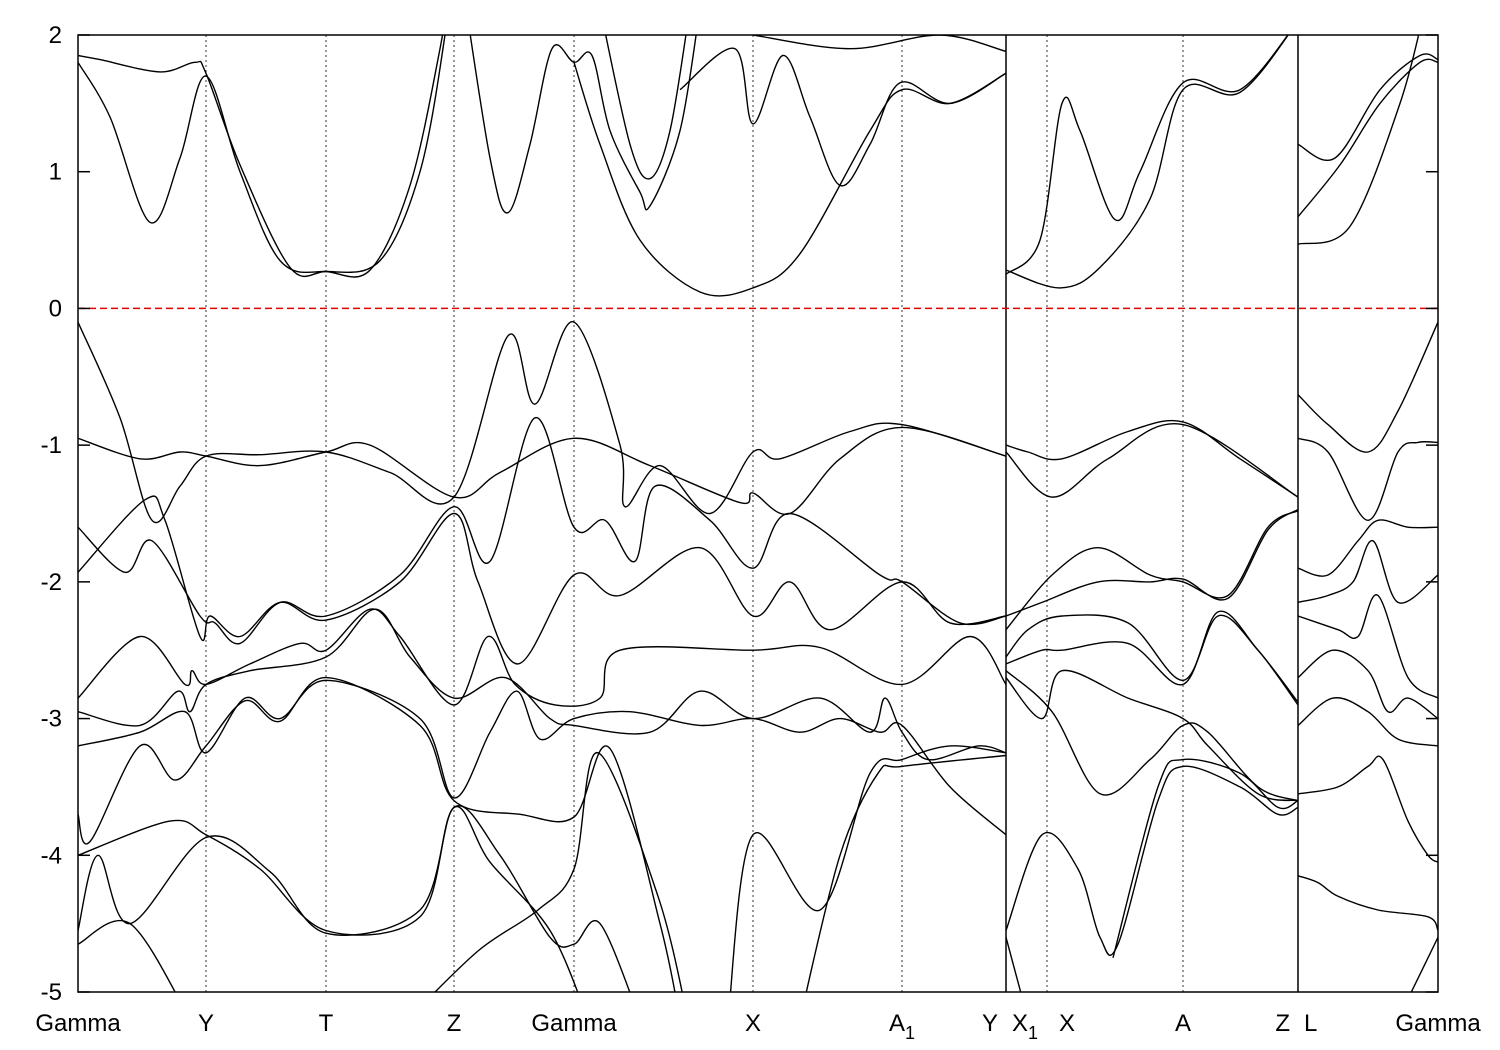 This screenshot has width=1500, height=1050. What do you see at coordinates (902, 1026) in the screenshot?
I see `x-tick-label: A1` at bounding box center [902, 1026].